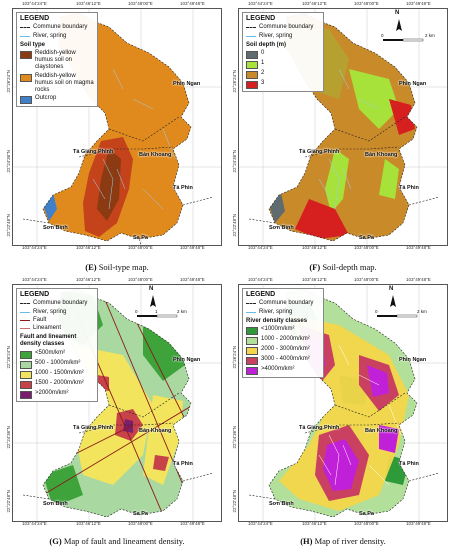 The image size is (459, 550). I want to click on scale-end: 2 km, so click(182, 311).